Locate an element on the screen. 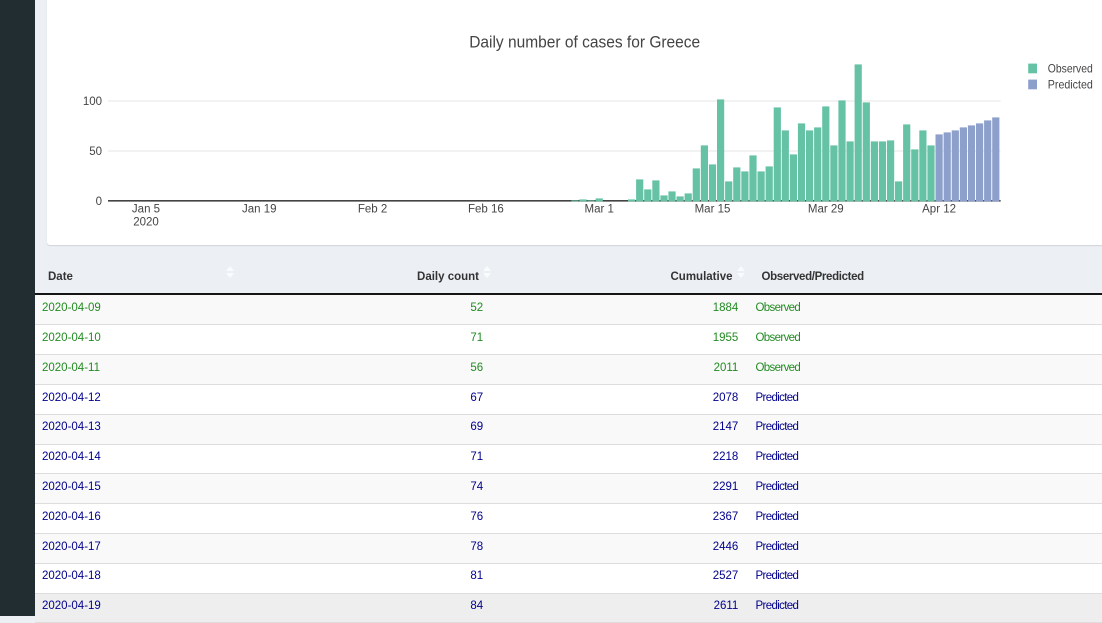 This screenshot has width=1102, height=623. svg-text: Feb 2 is located at coordinates (372, 210).